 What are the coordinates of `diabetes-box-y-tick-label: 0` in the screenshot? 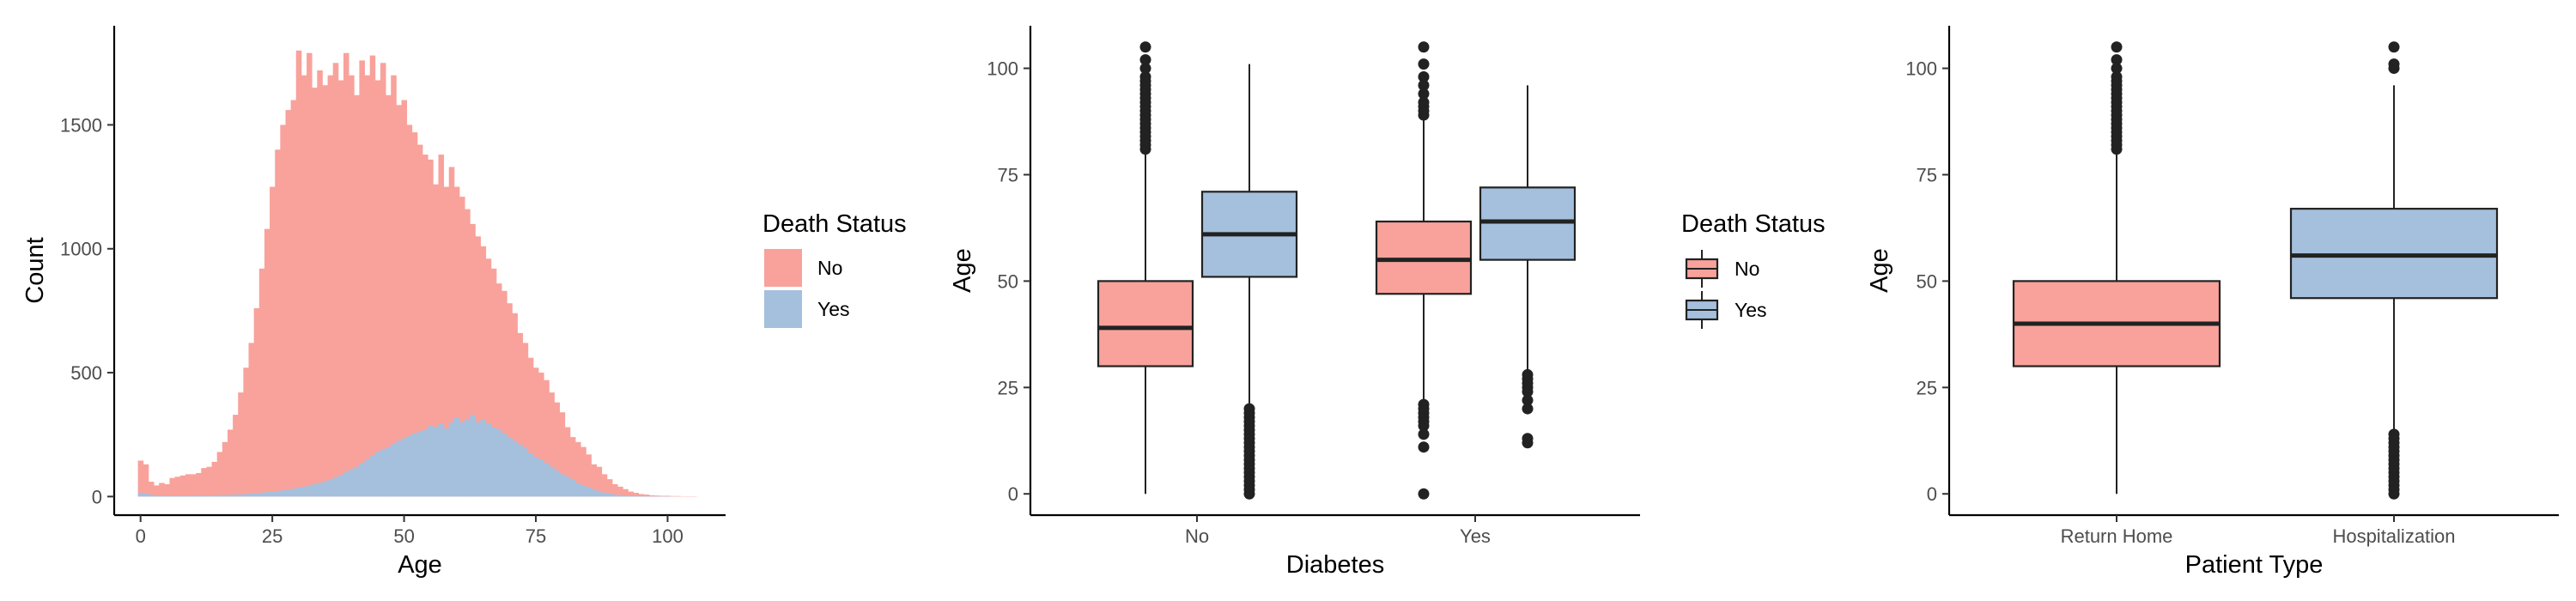 It's located at (1013, 494).